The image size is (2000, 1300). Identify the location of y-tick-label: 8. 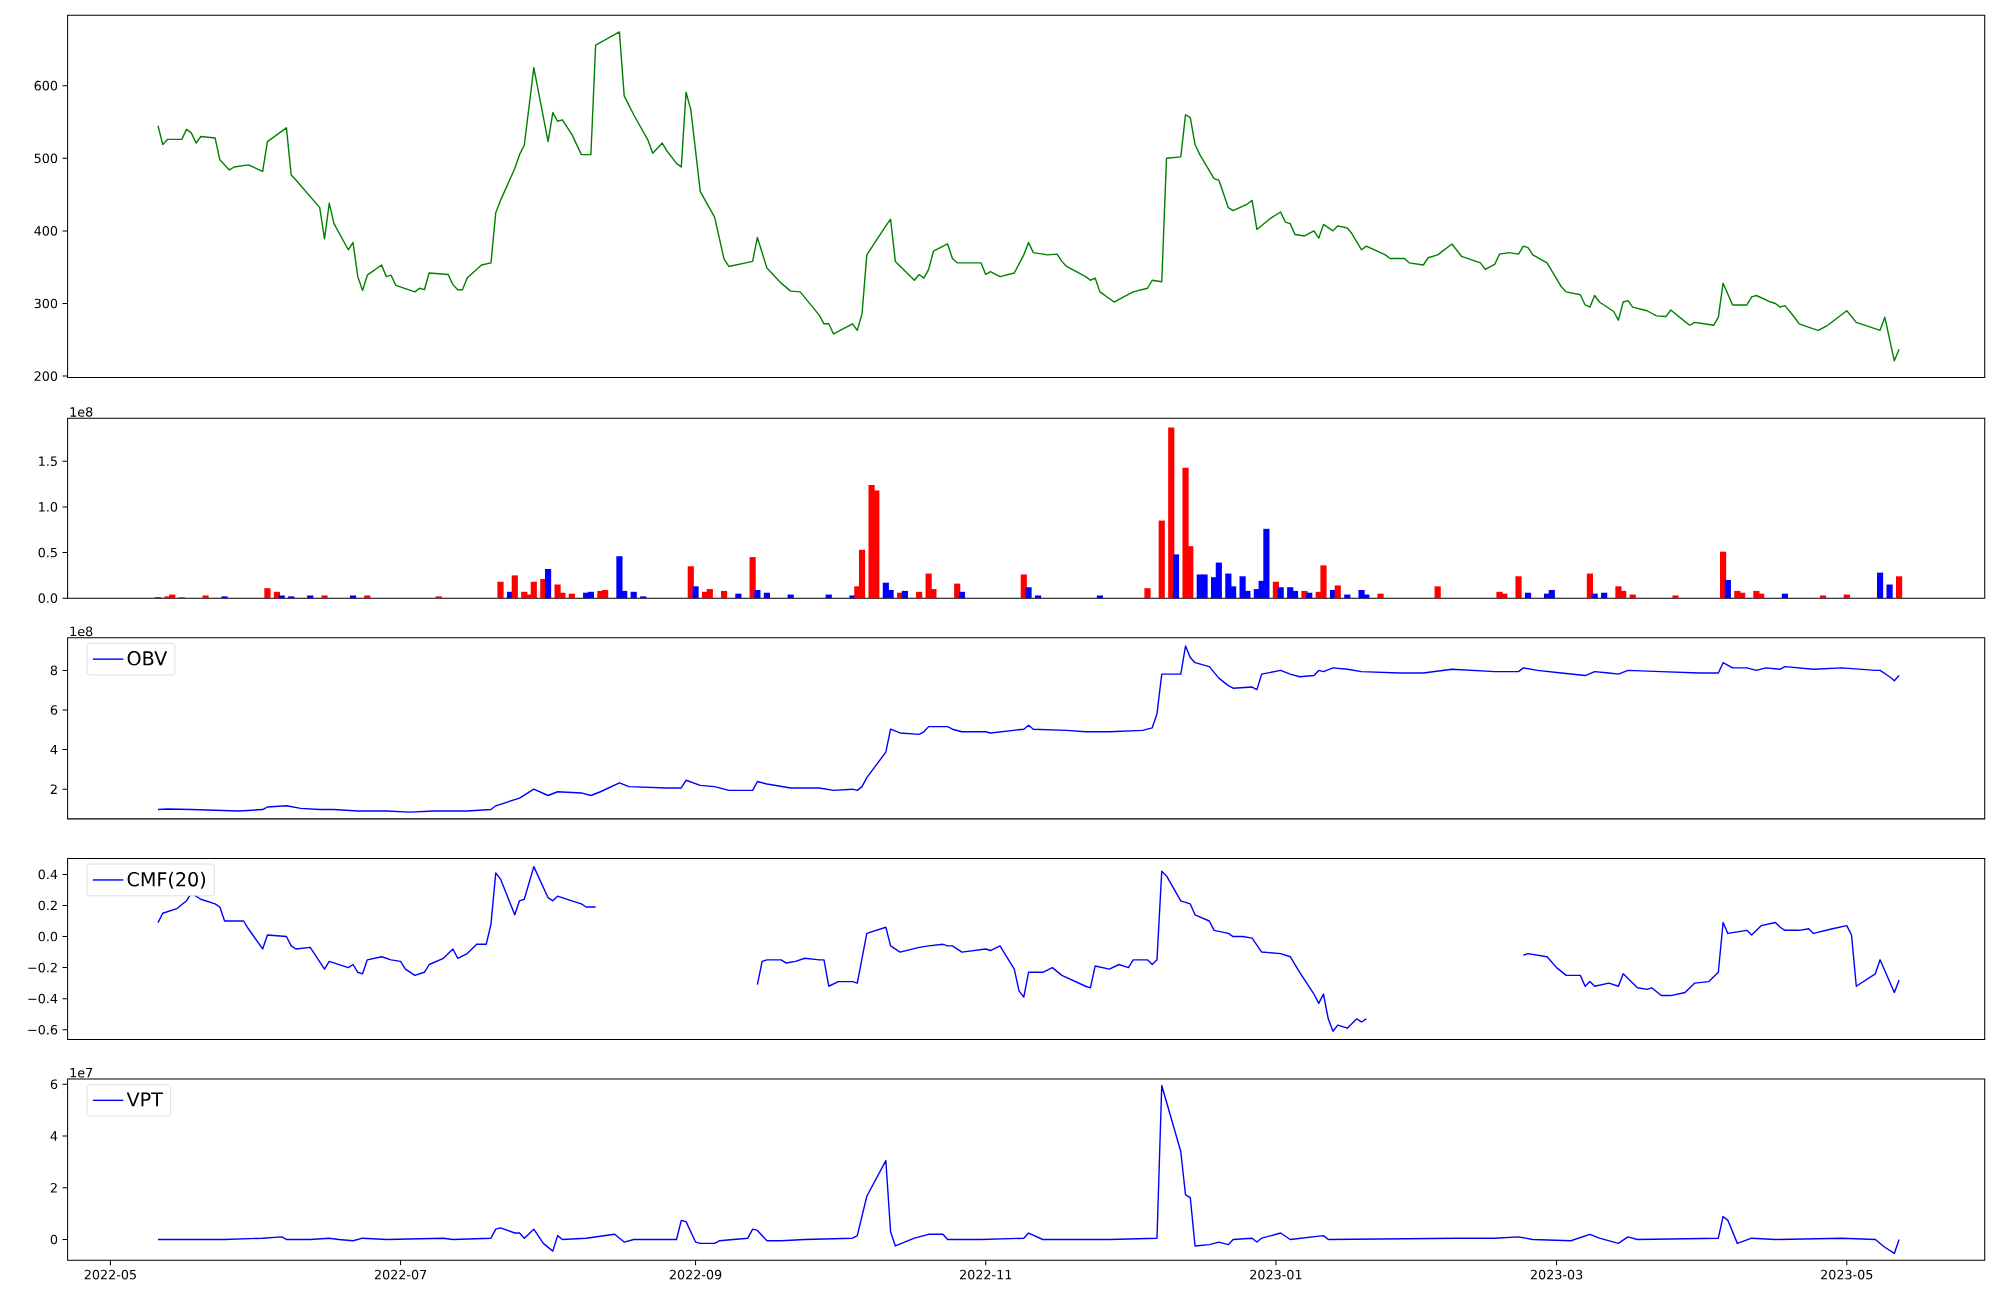
(54, 670).